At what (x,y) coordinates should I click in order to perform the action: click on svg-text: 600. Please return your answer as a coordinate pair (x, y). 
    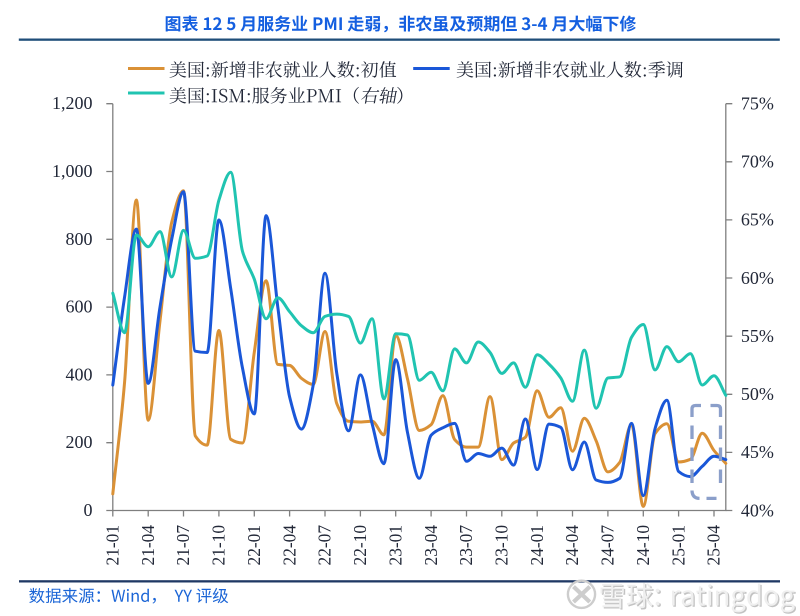
    Looking at the image, I should click on (79, 307).